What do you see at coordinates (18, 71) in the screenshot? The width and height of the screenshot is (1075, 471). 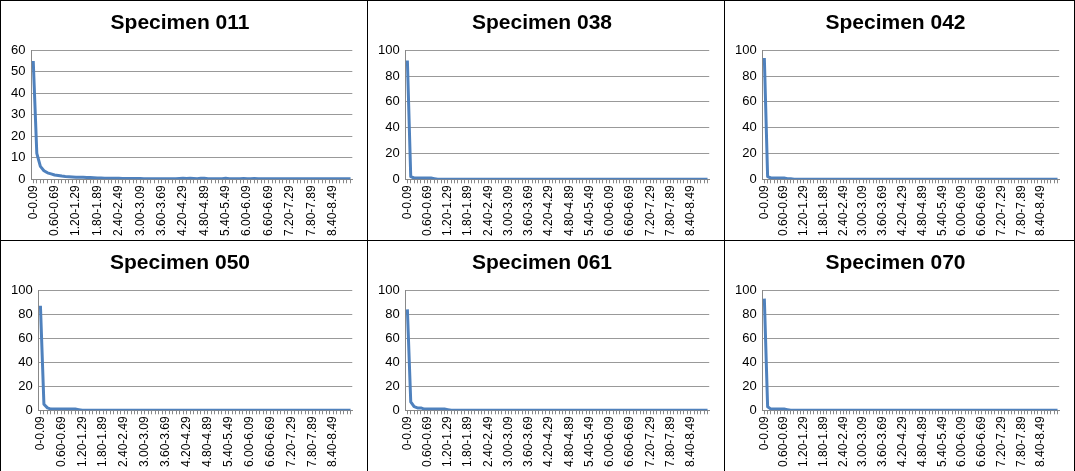 I see `y-tick-label: 50` at bounding box center [18, 71].